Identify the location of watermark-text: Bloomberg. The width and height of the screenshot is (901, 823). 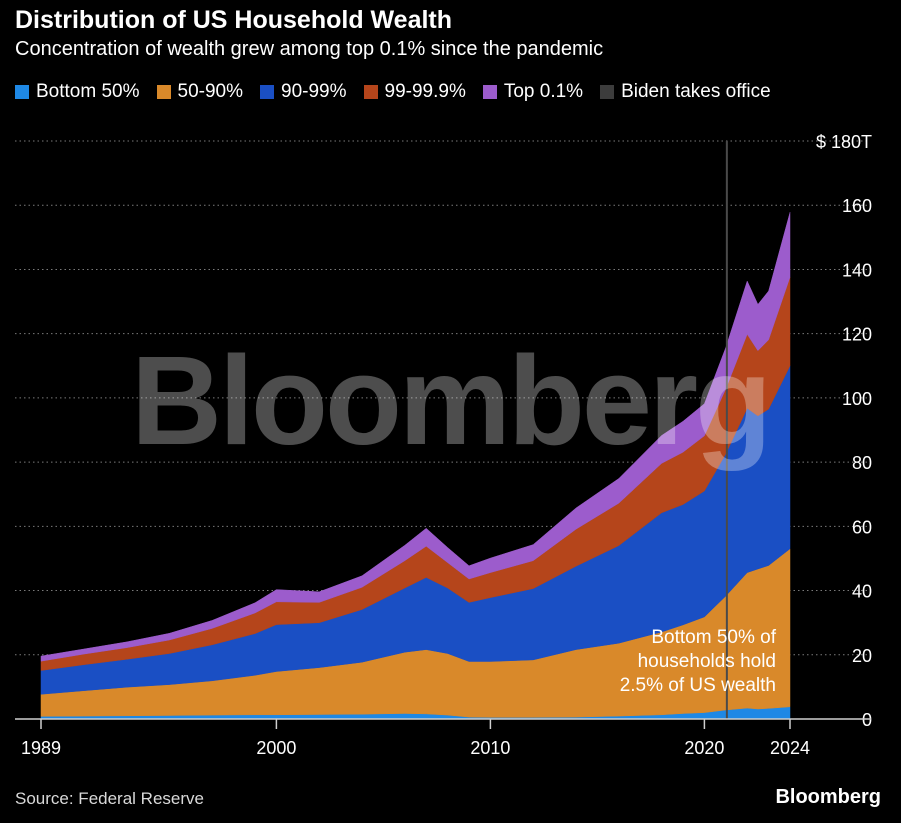
(450, 400).